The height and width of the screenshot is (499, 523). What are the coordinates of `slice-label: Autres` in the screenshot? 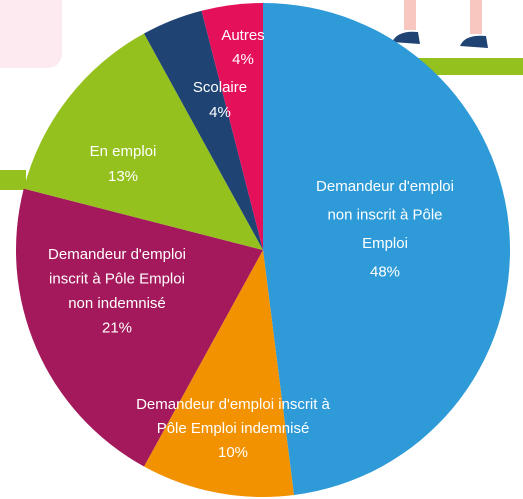 It's located at (242, 35).